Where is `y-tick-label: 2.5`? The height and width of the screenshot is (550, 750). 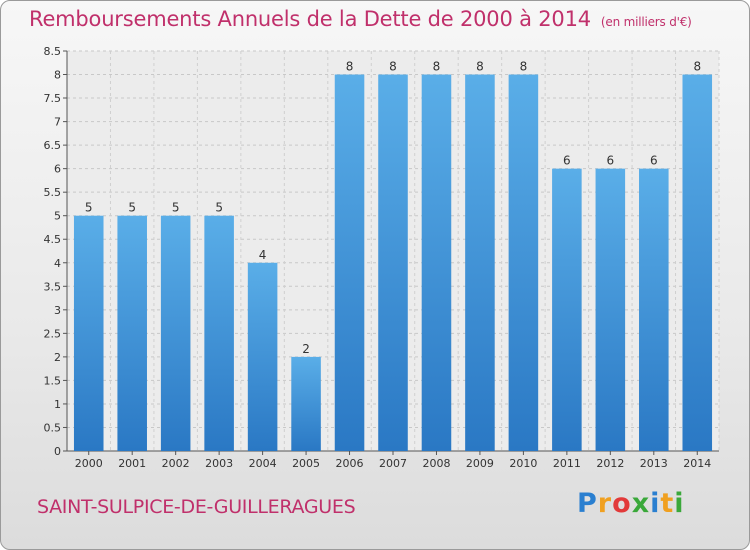
y-tick-label: 2.5 is located at coordinates (53, 333).